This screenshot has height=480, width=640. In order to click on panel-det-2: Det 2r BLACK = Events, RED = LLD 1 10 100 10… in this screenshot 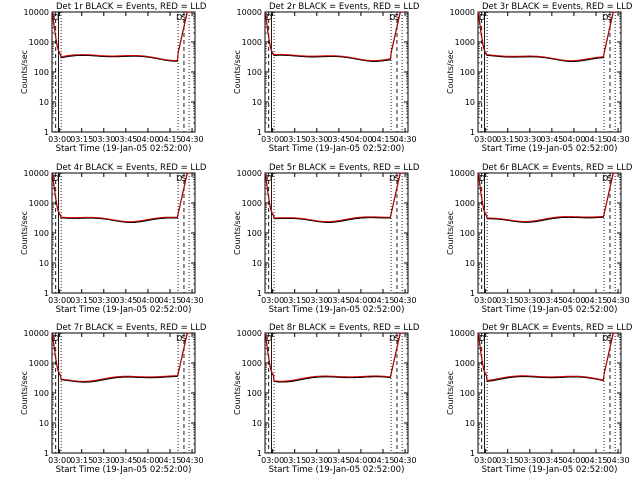, I will do `click(326, 78)`.